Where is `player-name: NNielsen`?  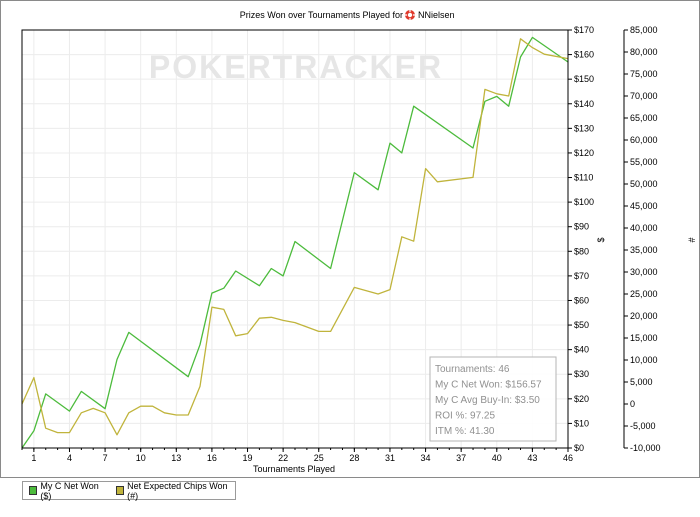 player-name: NNielsen is located at coordinates (436, 15).